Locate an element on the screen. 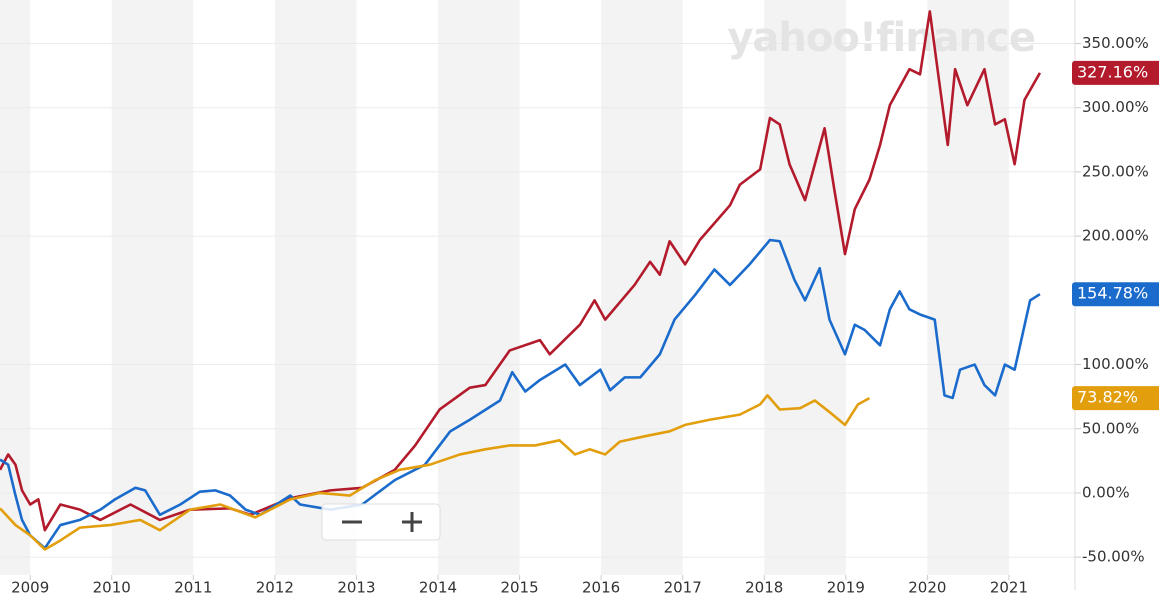  y-tick-label: 200.00% is located at coordinates (1115, 236).